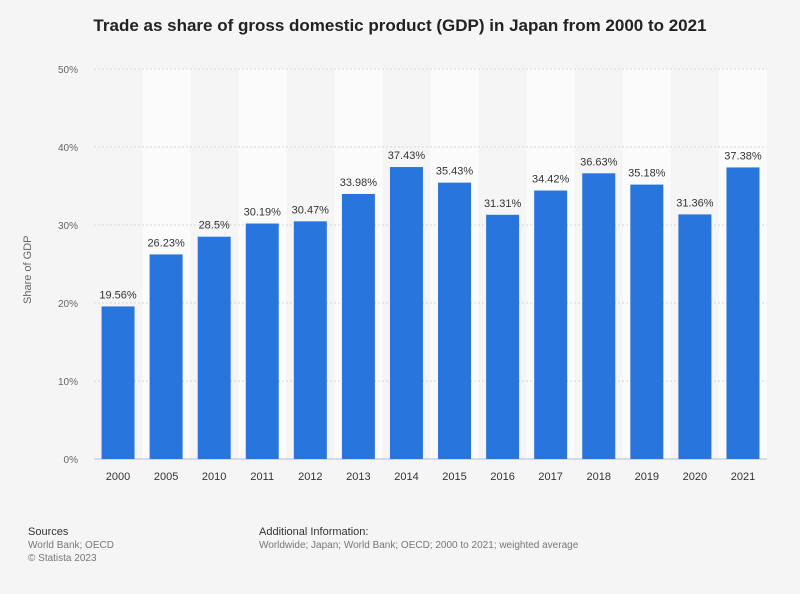 This screenshot has height=594, width=800. Describe the element at coordinates (359, 183) in the screenshot. I see `data-label: 33.98%` at that location.